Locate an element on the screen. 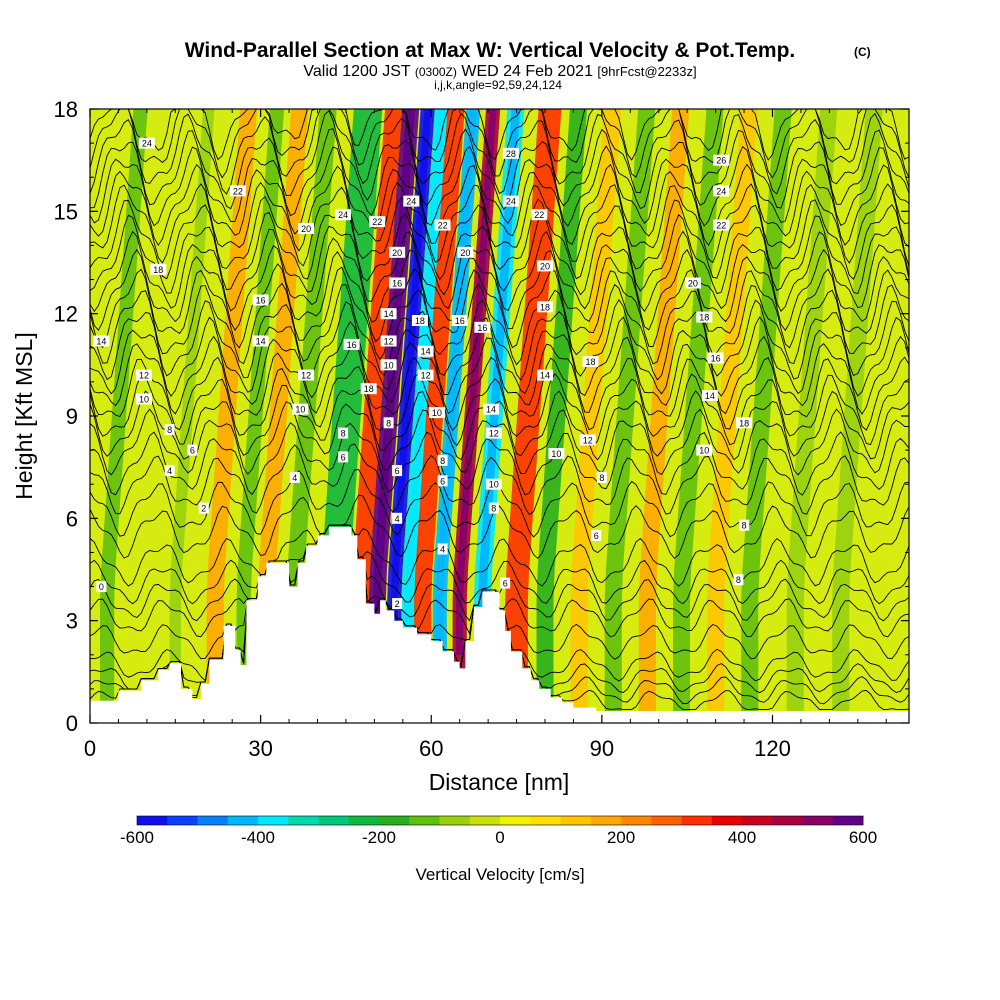 The height and width of the screenshot is (1000, 1000). contour-label-24: 20 is located at coordinates (397, 252).